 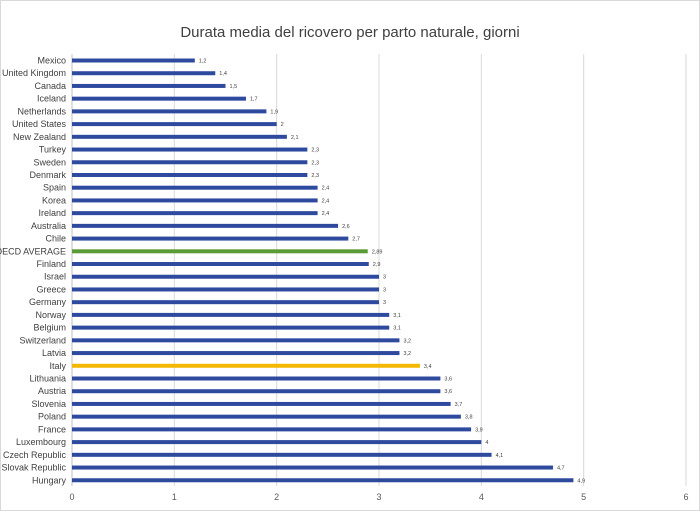 What do you see at coordinates (179, 136) in the screenshot?
I see `bar-new-zealand` at bounding box center [179, 136].